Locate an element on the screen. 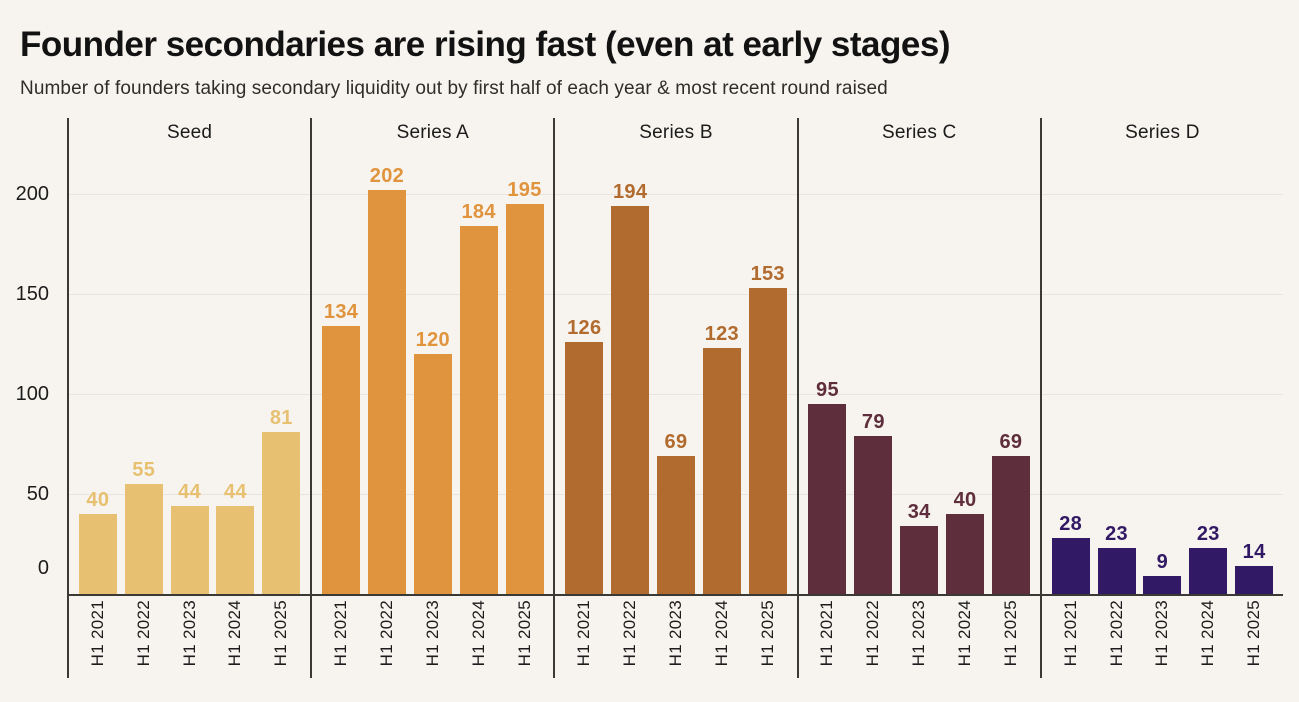  bar-cell: 23 H1 2022 is located at coordinates (1116, 398).